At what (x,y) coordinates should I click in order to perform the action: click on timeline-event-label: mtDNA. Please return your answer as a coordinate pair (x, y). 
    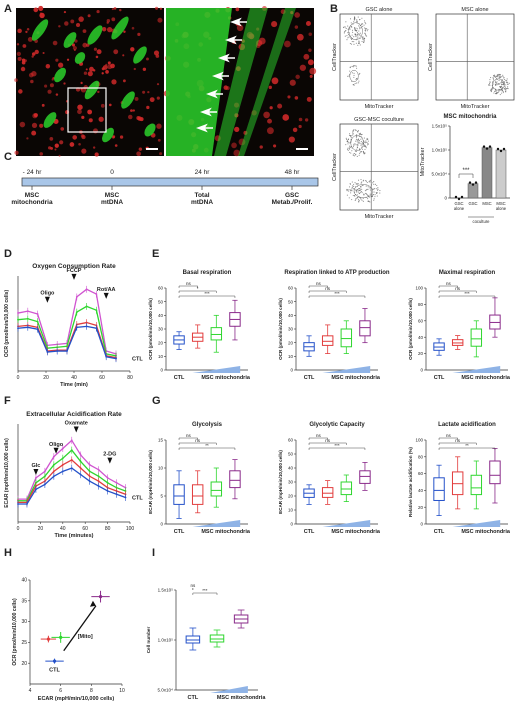
    Looking at the image, I should click on (202, 202).